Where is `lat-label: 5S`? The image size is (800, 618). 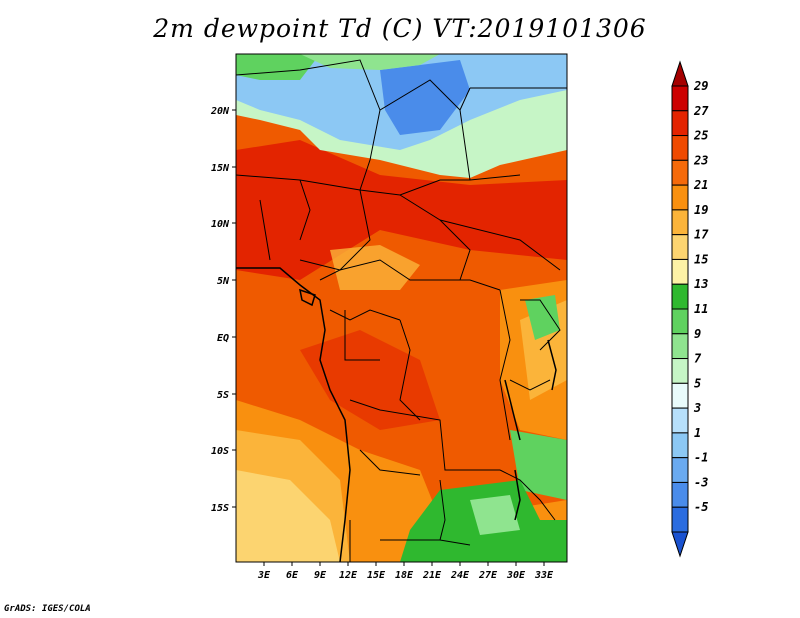
lat-label: 5S is located at coordinates (223, 395).